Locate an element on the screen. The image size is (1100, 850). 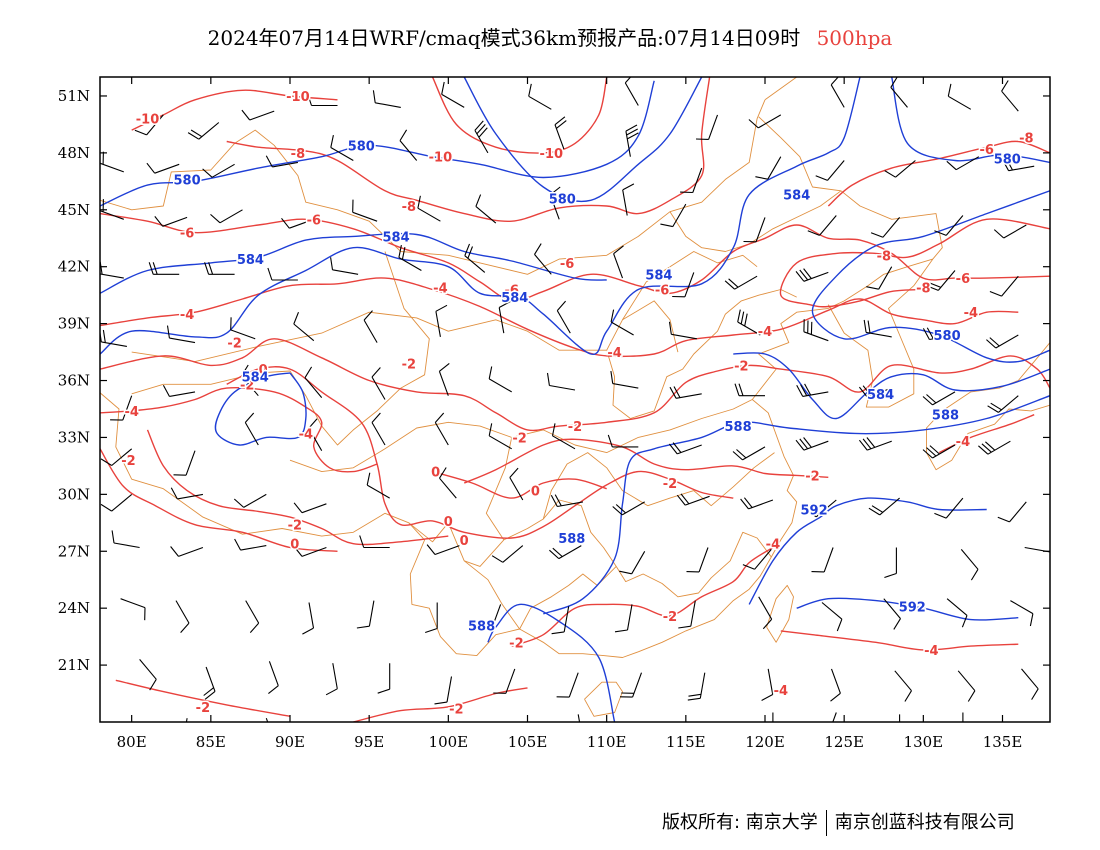
temperature-label: -4 is located at coordinates (781, 691).